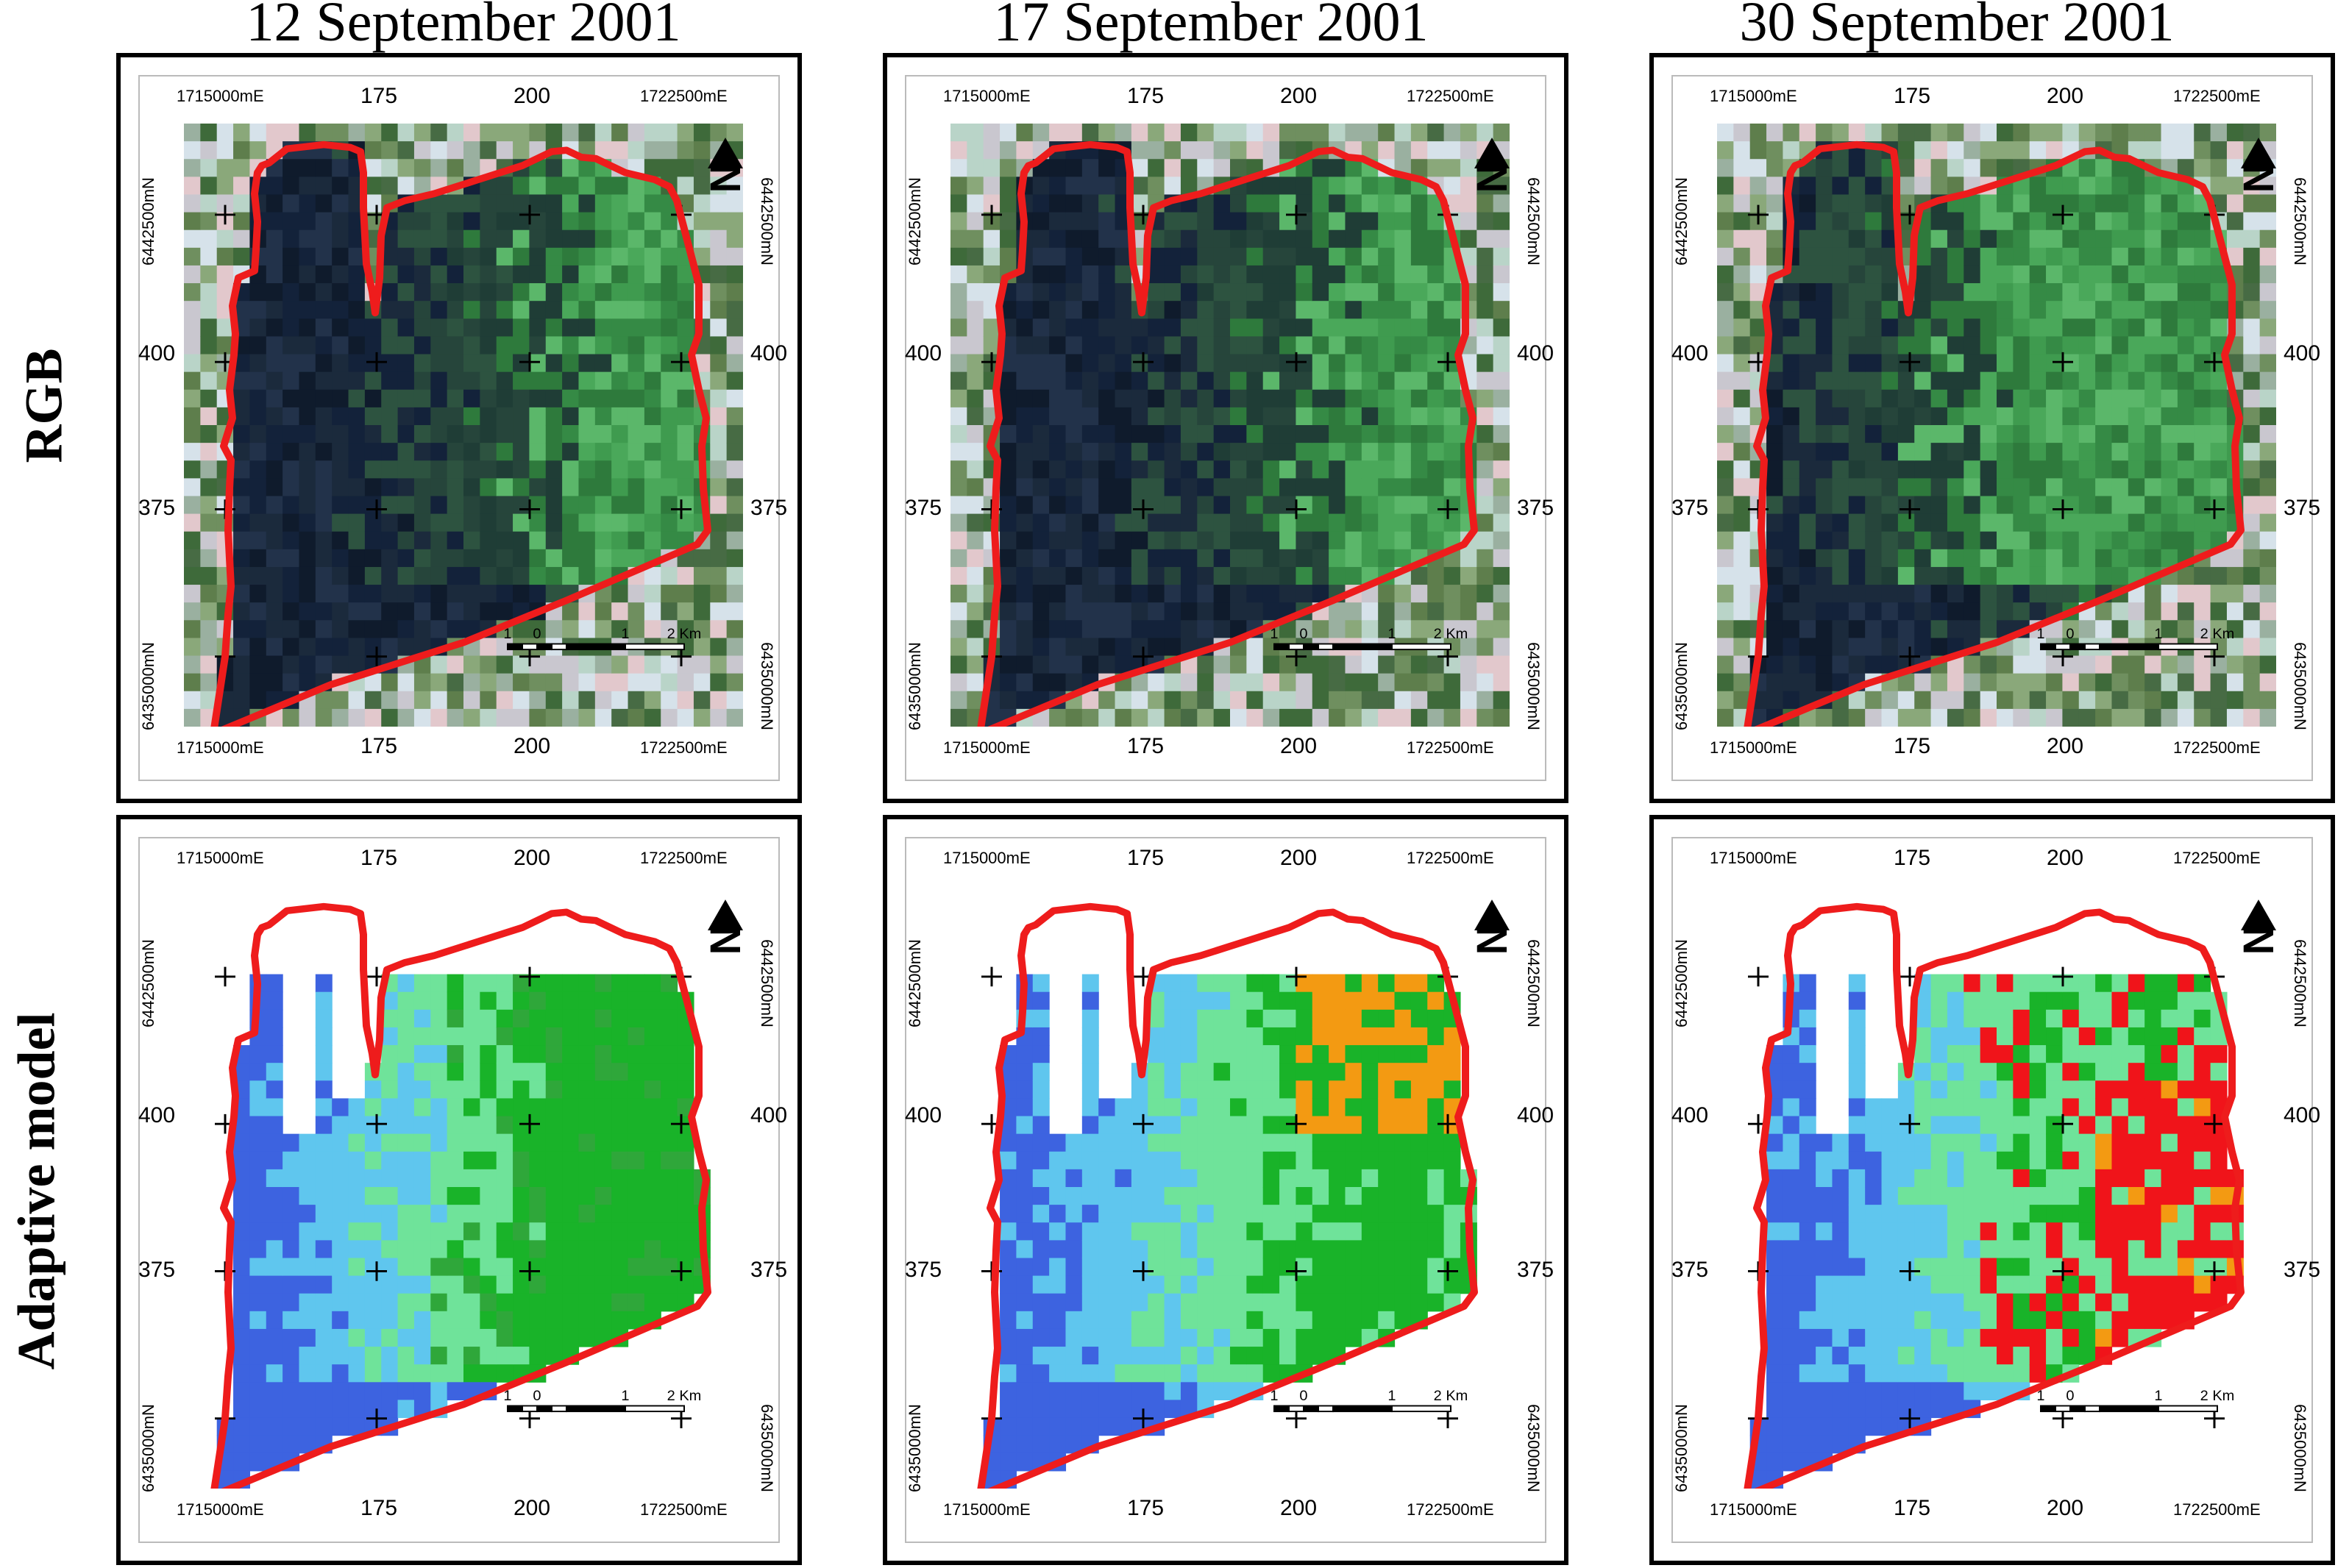 The width and height of the screenshot is (2349, 1568). Describe the element at coordinates (914, 221) in the screenshot. I see `northing-label-top-left: 6442500mN` at that location.